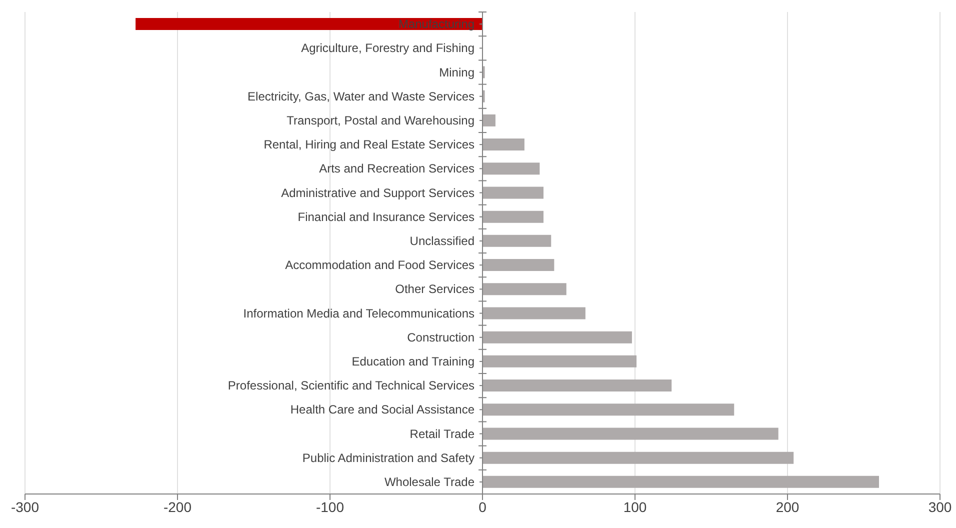  Describe the element at coordinates (436, 24) in the screenshot. I see `y-tick-label: Manufacturing` at that location.